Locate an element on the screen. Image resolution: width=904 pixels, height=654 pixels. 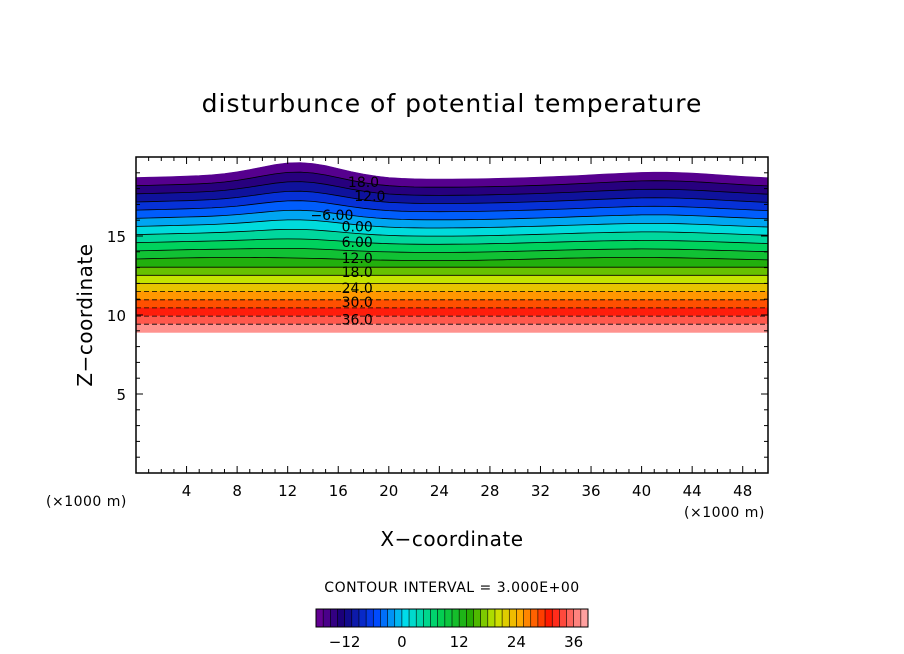
colorbar is located at coordinates (452, 618).